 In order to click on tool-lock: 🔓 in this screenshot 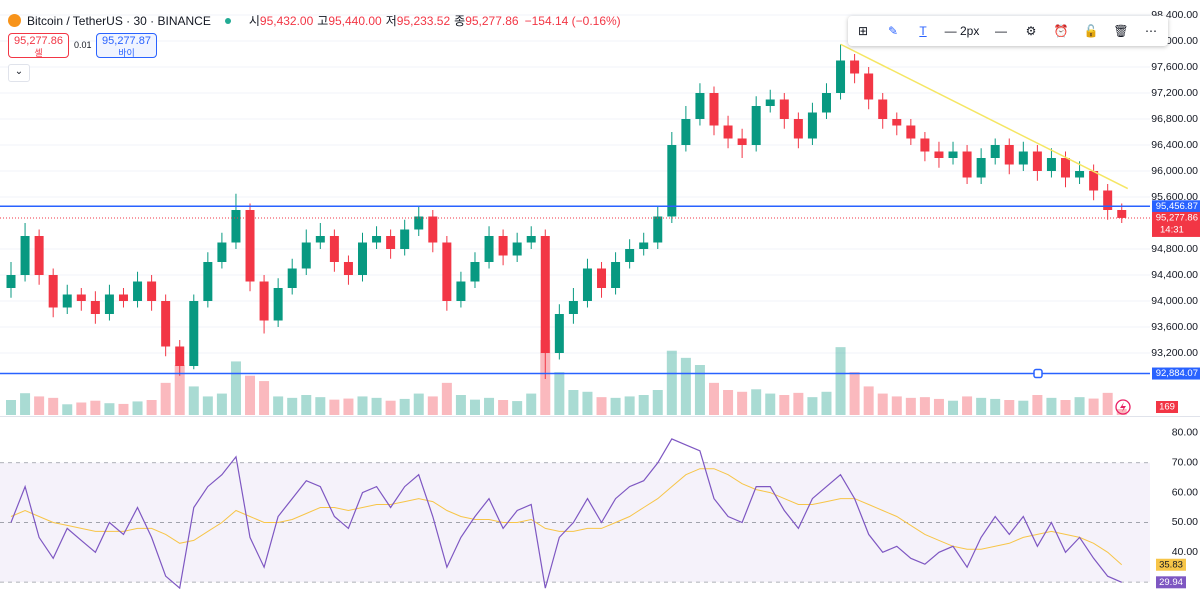, I will do `click(1091, 31)`.